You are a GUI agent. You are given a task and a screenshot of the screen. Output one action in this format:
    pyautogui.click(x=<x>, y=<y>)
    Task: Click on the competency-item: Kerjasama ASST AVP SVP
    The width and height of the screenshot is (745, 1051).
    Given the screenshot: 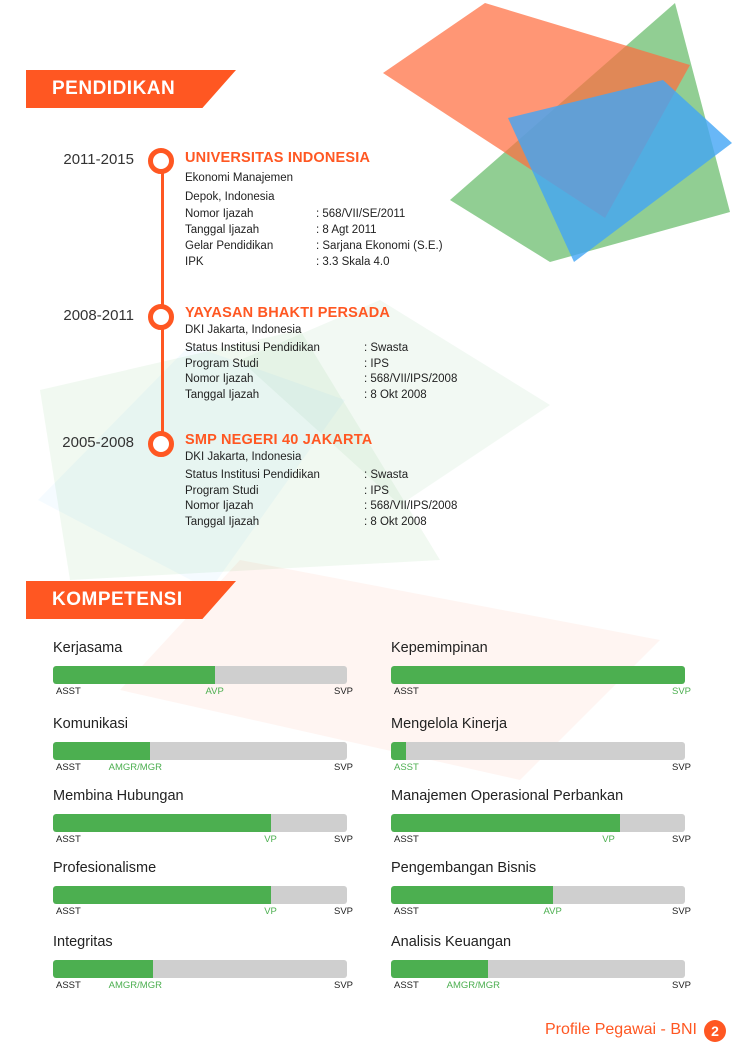 What is the action you would take?
    pyautogui.click(x=203, y=670)
    